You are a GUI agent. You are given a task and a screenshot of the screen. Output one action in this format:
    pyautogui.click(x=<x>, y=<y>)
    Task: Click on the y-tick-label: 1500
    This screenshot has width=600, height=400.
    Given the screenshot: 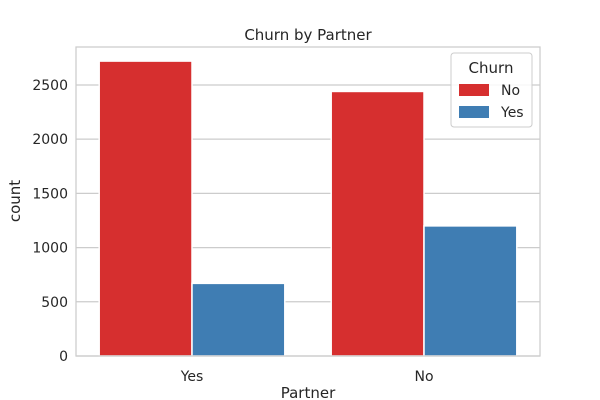 What is the action you would take?
    pyautogui.click(x=50, y=194)
    